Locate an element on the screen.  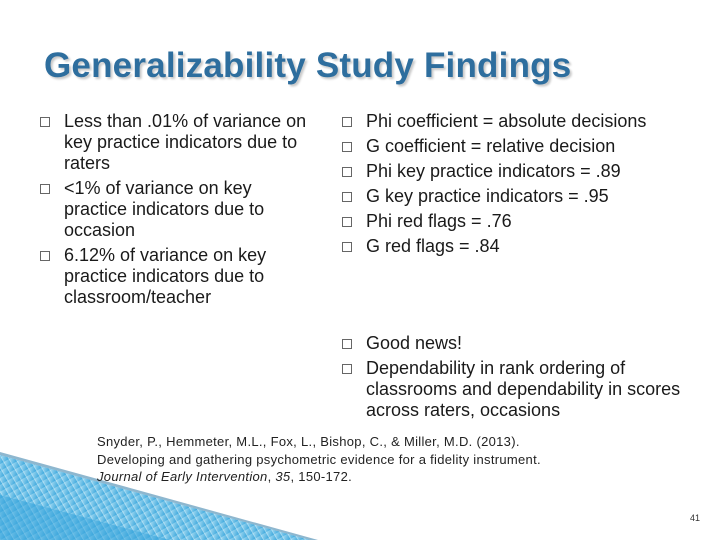
slide-title: Generalizability Study Findings is located at coordinates (307, 66).